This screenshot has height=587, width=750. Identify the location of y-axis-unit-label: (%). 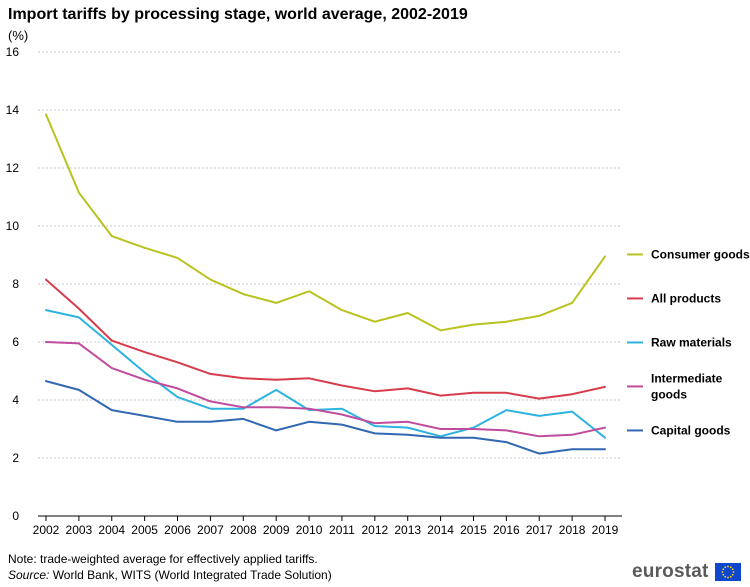
(18, 35).